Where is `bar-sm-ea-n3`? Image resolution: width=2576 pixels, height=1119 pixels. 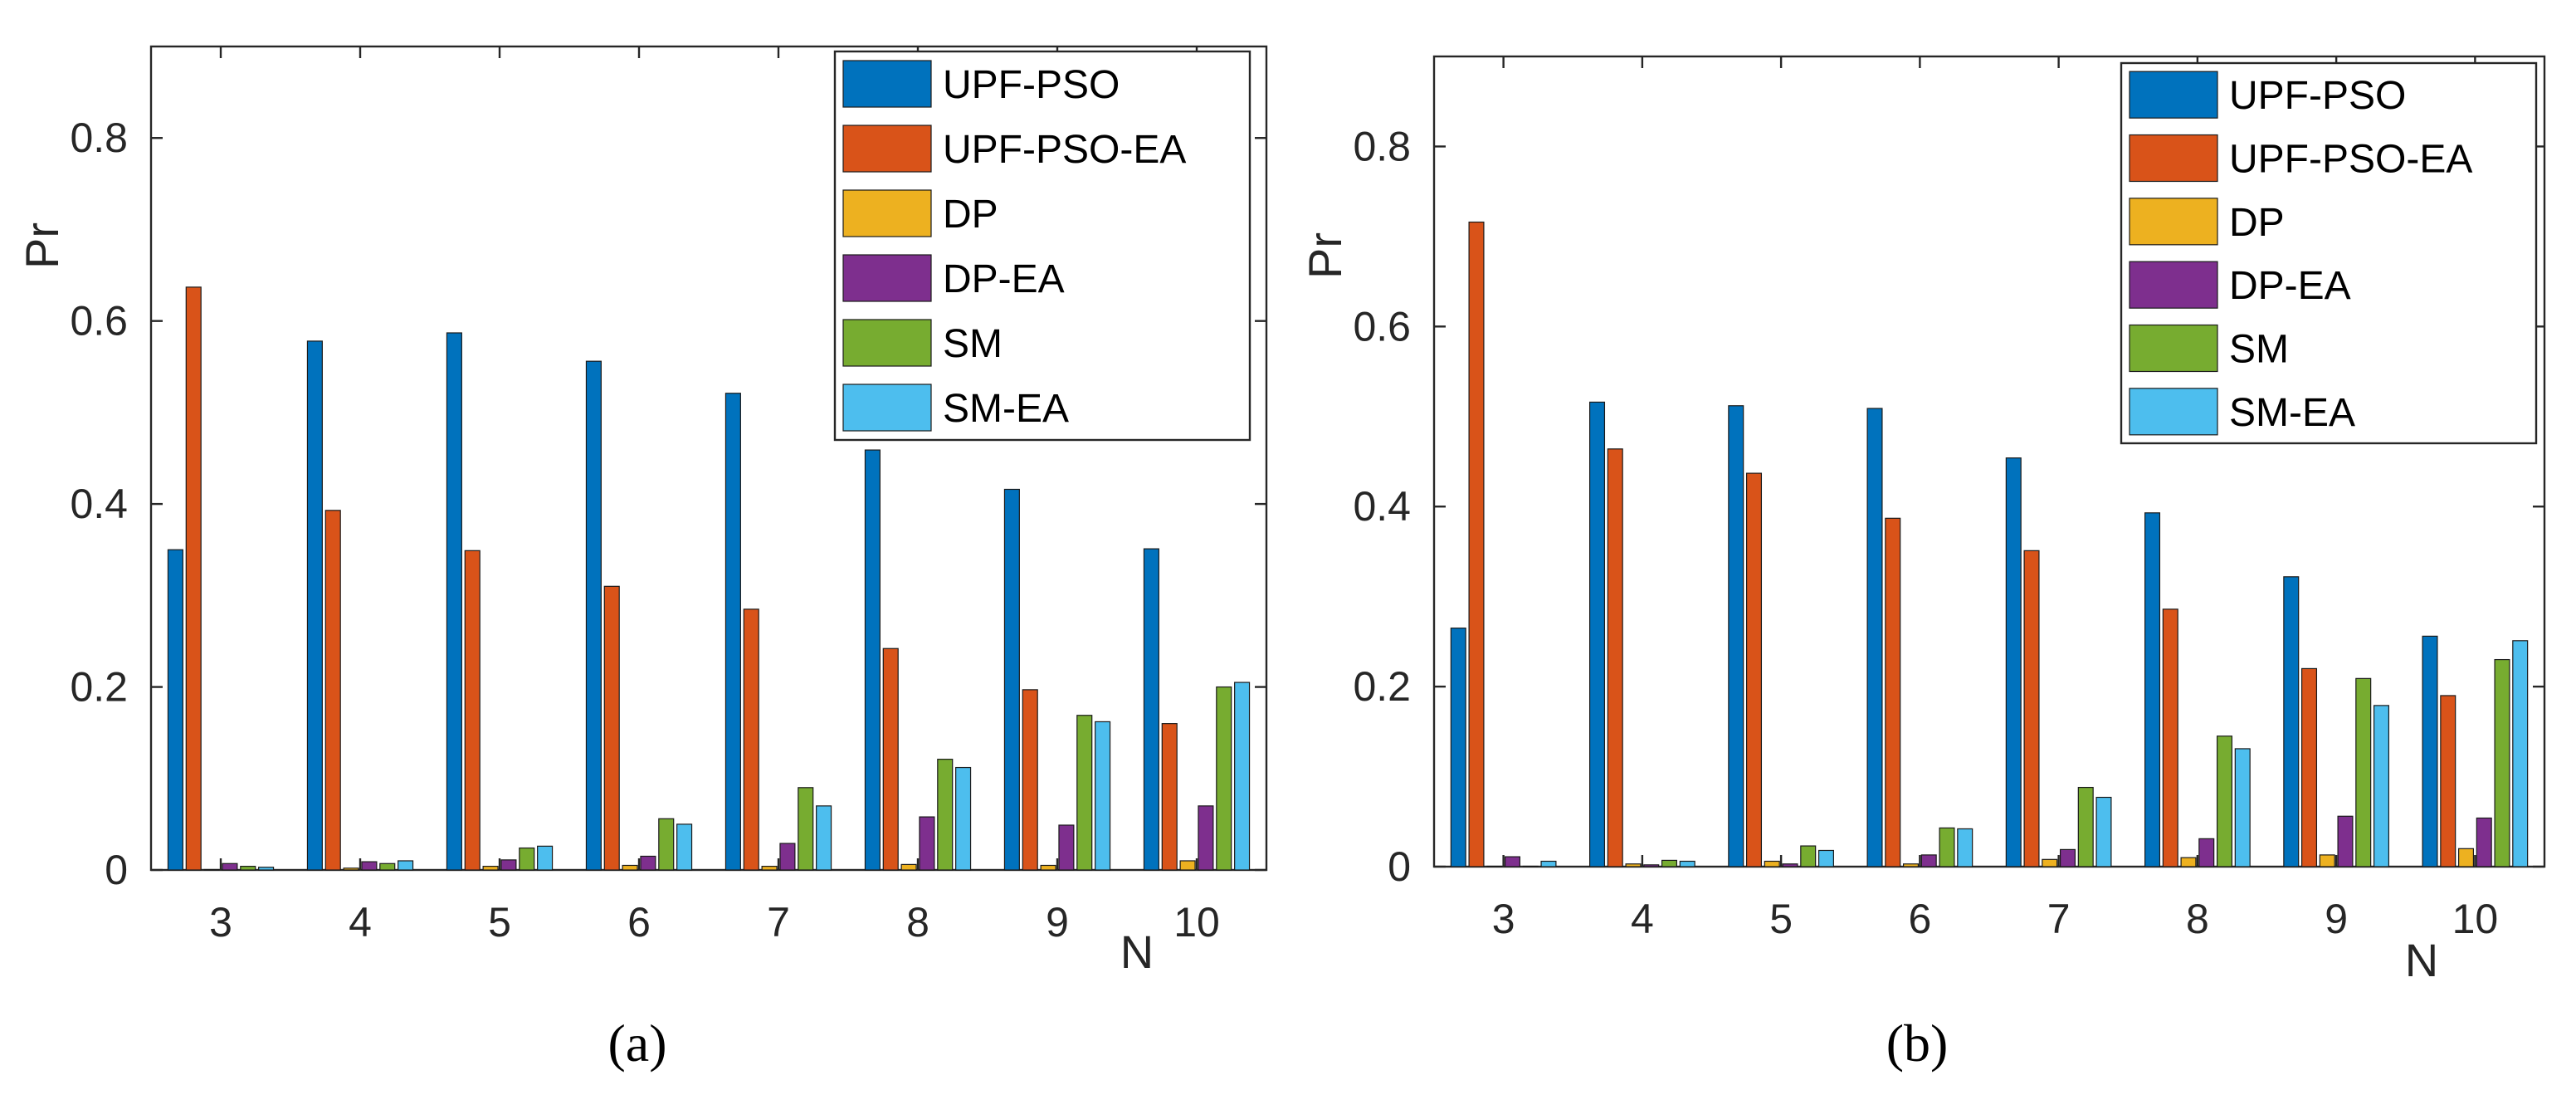 bar-sm-ea-n3 is located at coordinates (267, 869).